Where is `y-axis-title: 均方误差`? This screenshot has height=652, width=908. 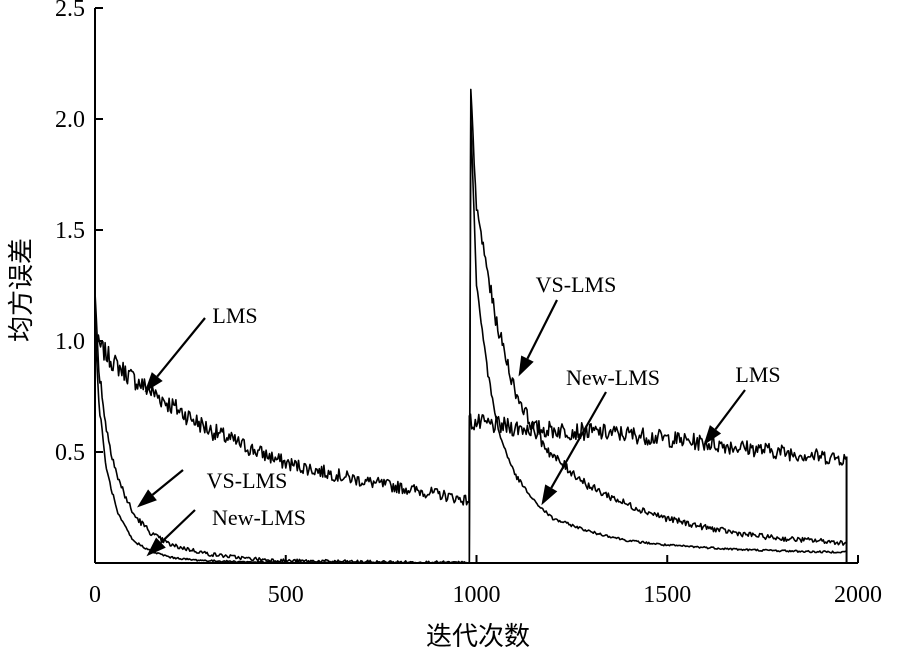 y-axis-title: 均方误差 is located at coordinates (22, 290).